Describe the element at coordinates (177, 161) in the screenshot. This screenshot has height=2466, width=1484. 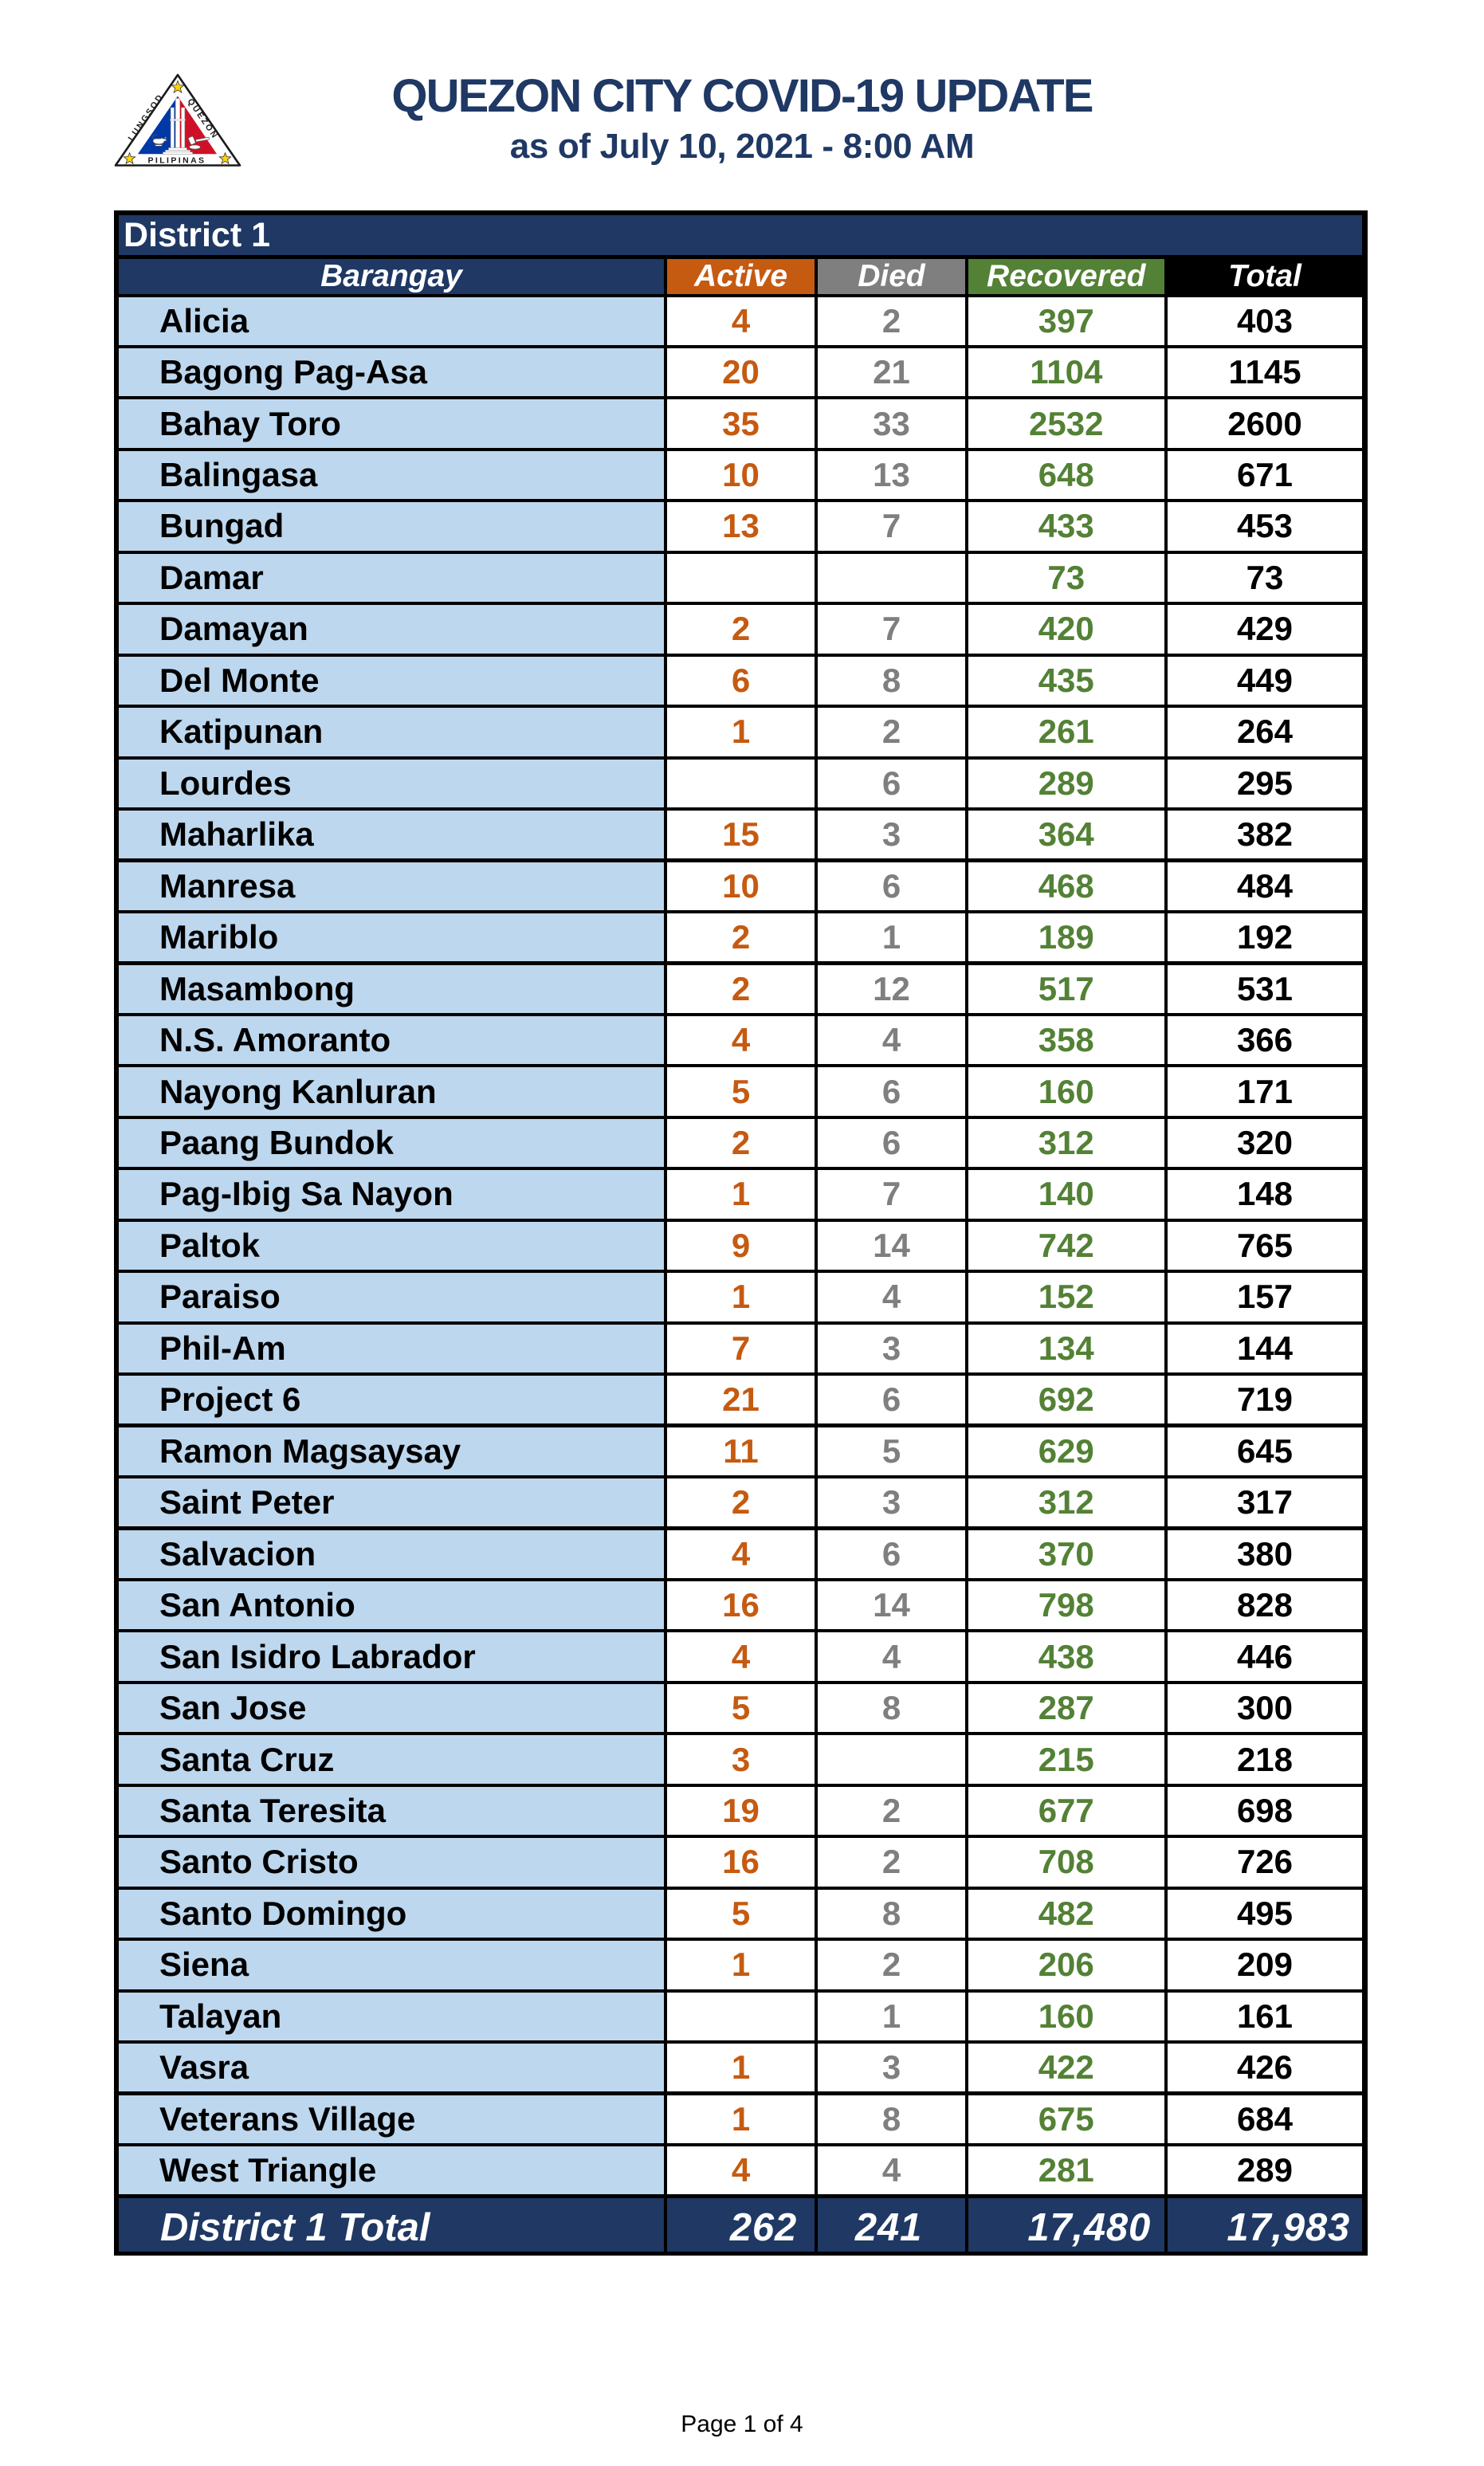
I see `svg-text: PILIPINAS` at that location.